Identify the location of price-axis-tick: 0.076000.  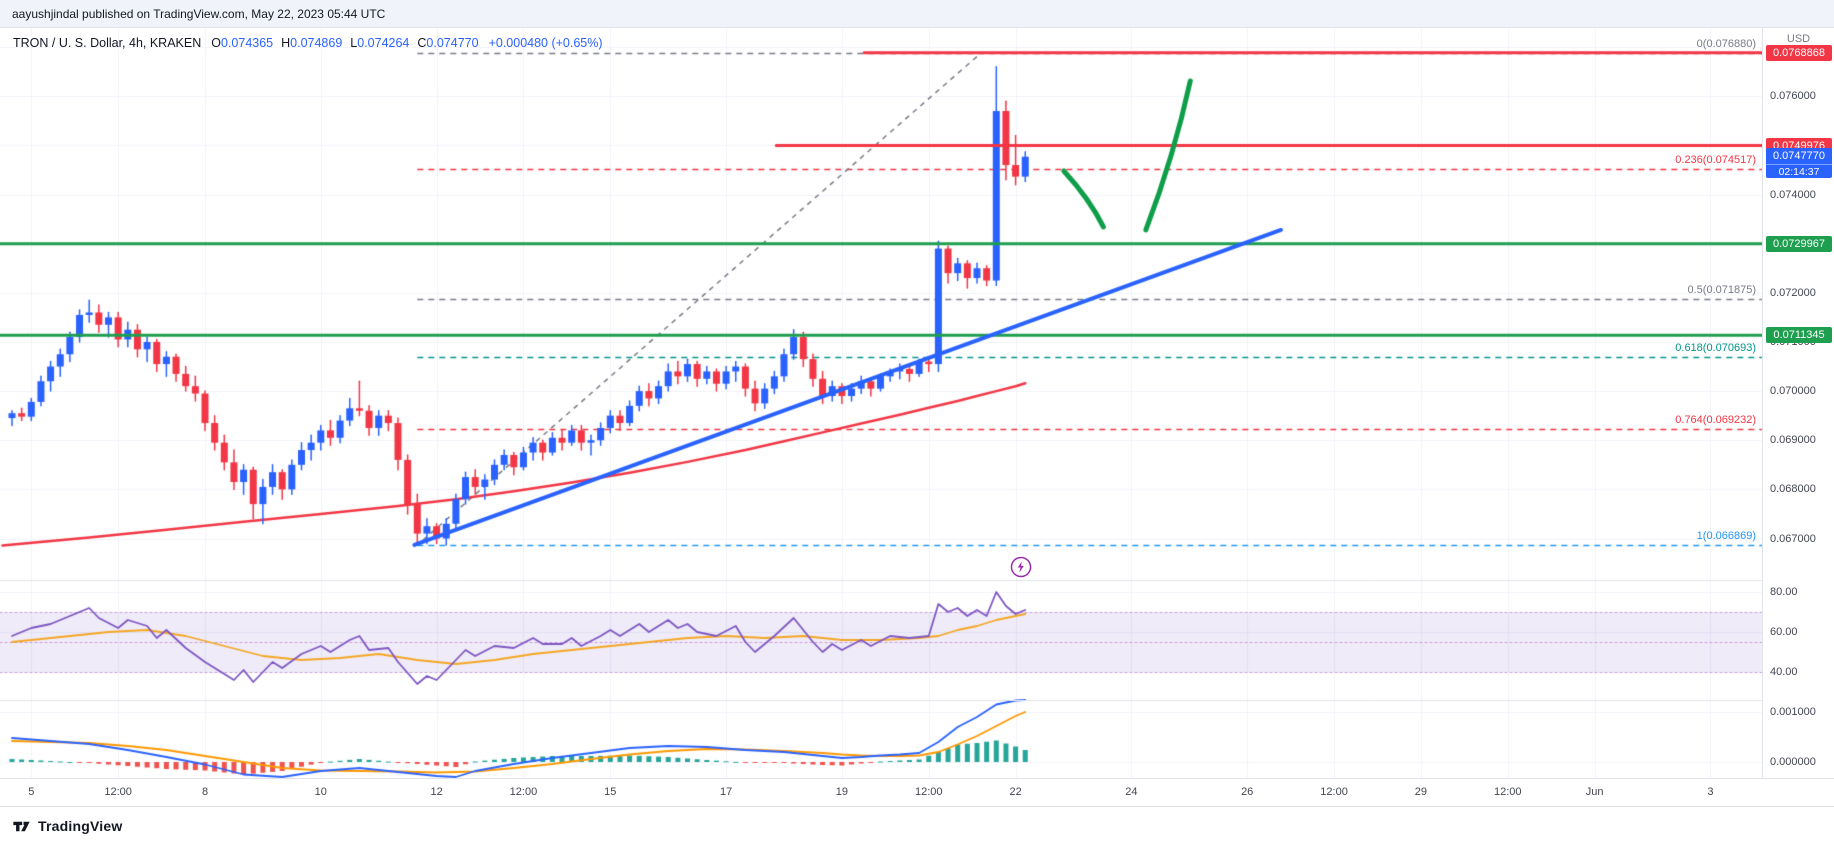
(1793, 96).